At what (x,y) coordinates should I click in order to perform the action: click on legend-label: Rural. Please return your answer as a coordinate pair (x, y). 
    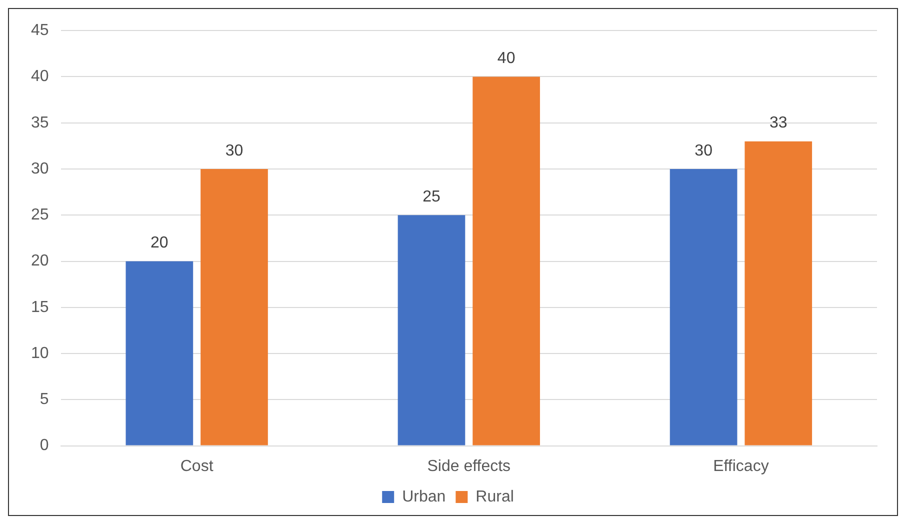
    Looking at the image, I should click on (495, 497).